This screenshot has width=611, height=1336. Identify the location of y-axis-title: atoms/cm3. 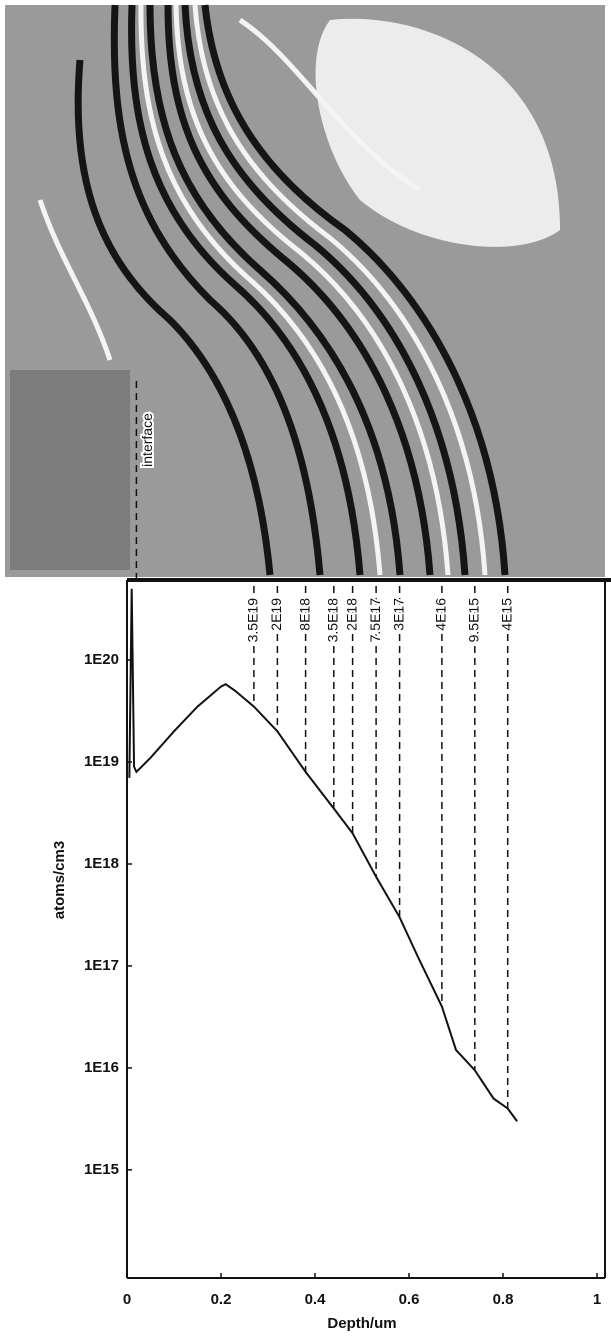
(59, 880).